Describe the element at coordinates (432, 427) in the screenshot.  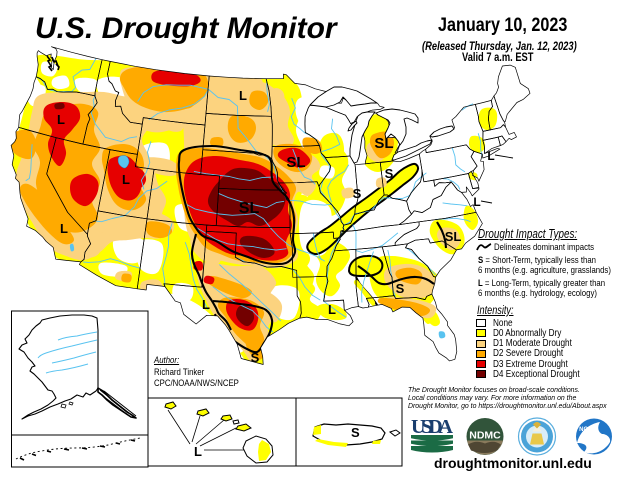
I see `svg-text: USDA` at that location.